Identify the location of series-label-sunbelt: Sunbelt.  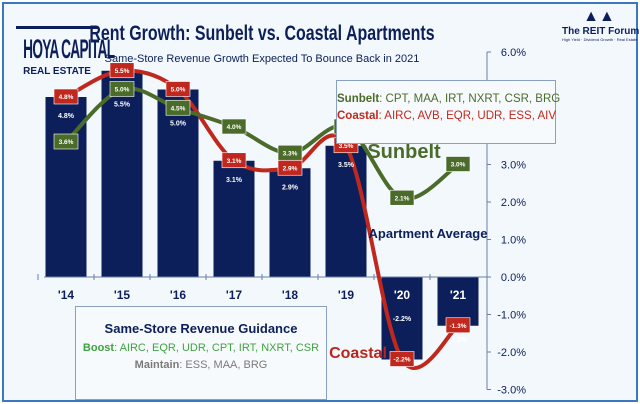
(404, 152).